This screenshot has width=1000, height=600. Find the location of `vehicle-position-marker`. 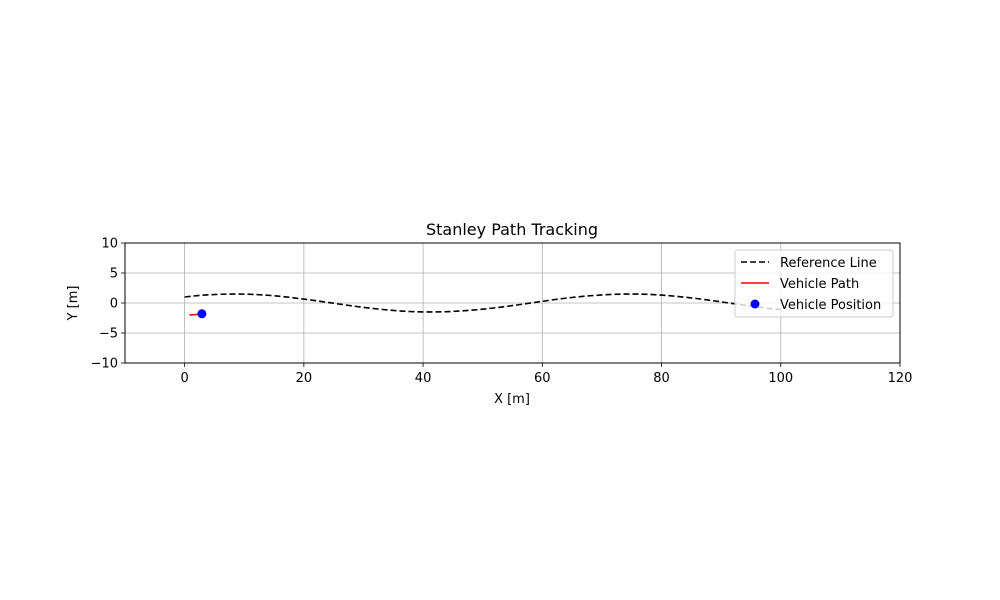

vehicle-position-marker is located at coordinates (202, 314).